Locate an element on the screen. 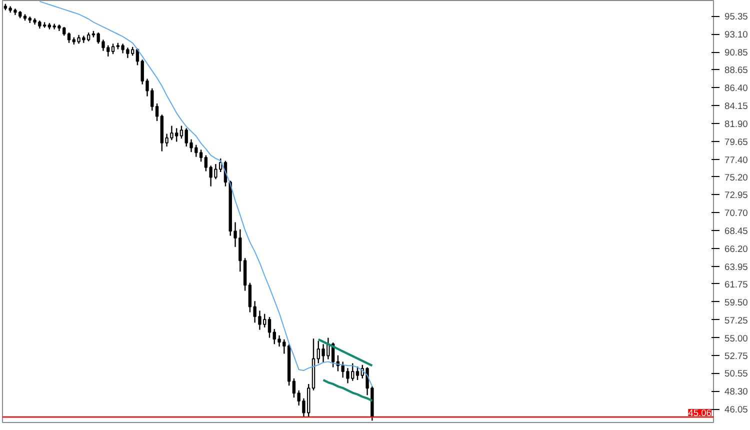  y-tick-label: 68.45 is located at coordinates (736, 231).